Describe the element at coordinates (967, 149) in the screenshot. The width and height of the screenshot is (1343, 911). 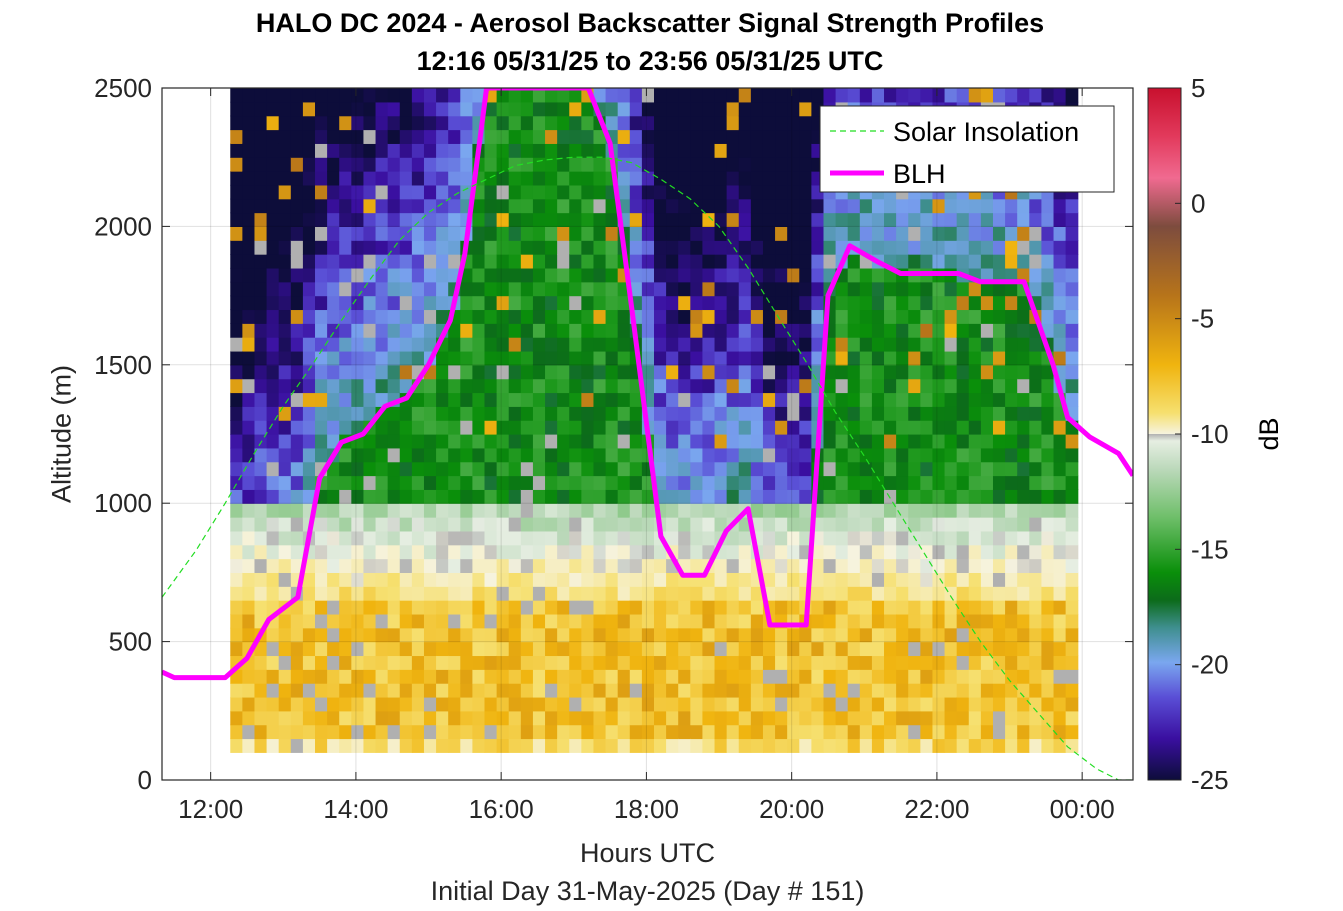
I see `legend-box` at that location.